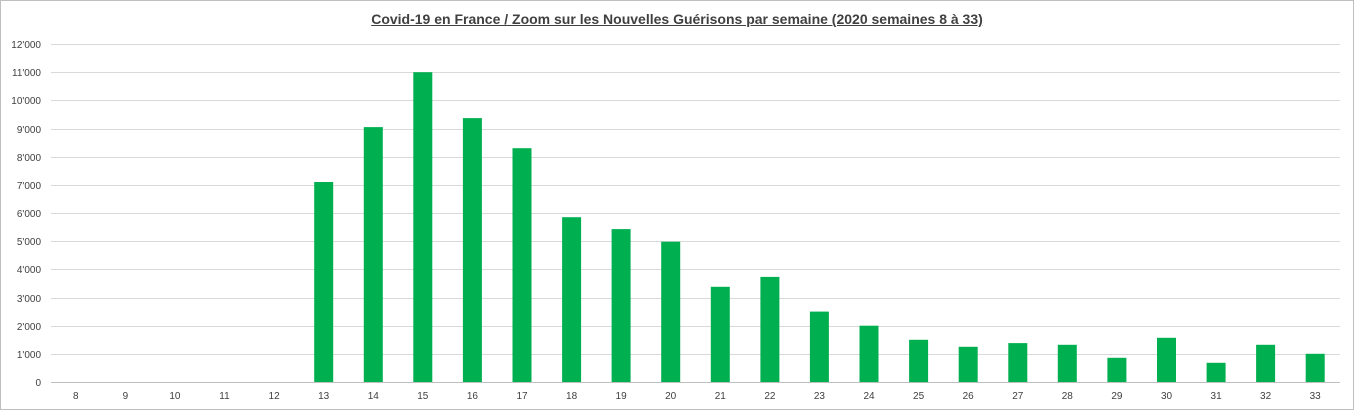 The image size is (1354, 410). Describe the element at coordinates (29, 270) in the screenshot. I see `y-tick-label: 4'000` at that location.